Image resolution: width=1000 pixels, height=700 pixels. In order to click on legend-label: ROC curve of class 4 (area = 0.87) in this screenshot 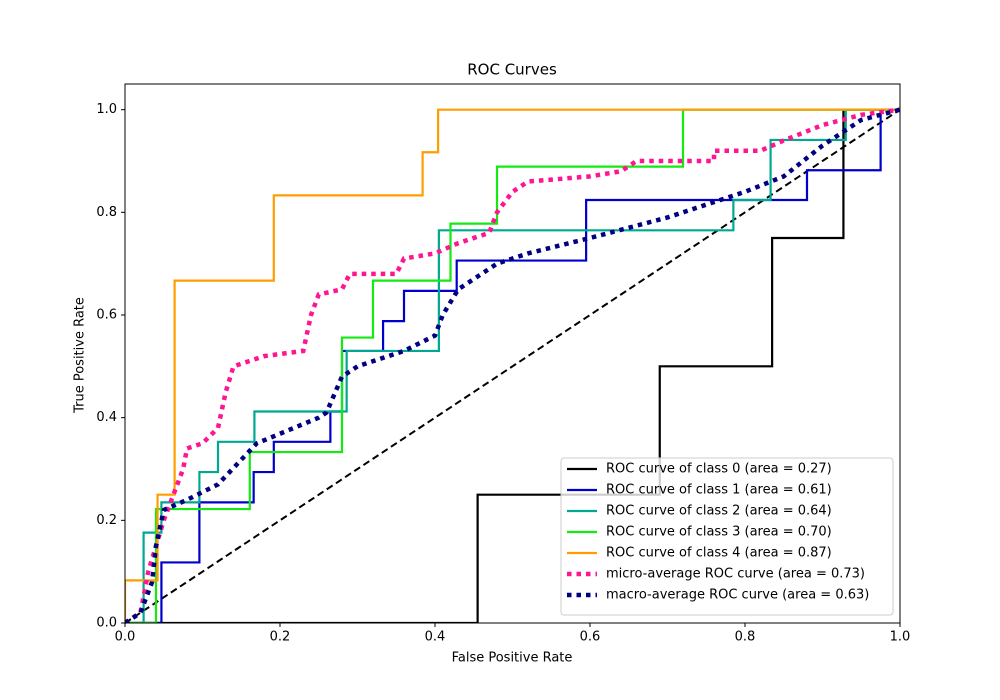, I will do `click(719, 553)`.